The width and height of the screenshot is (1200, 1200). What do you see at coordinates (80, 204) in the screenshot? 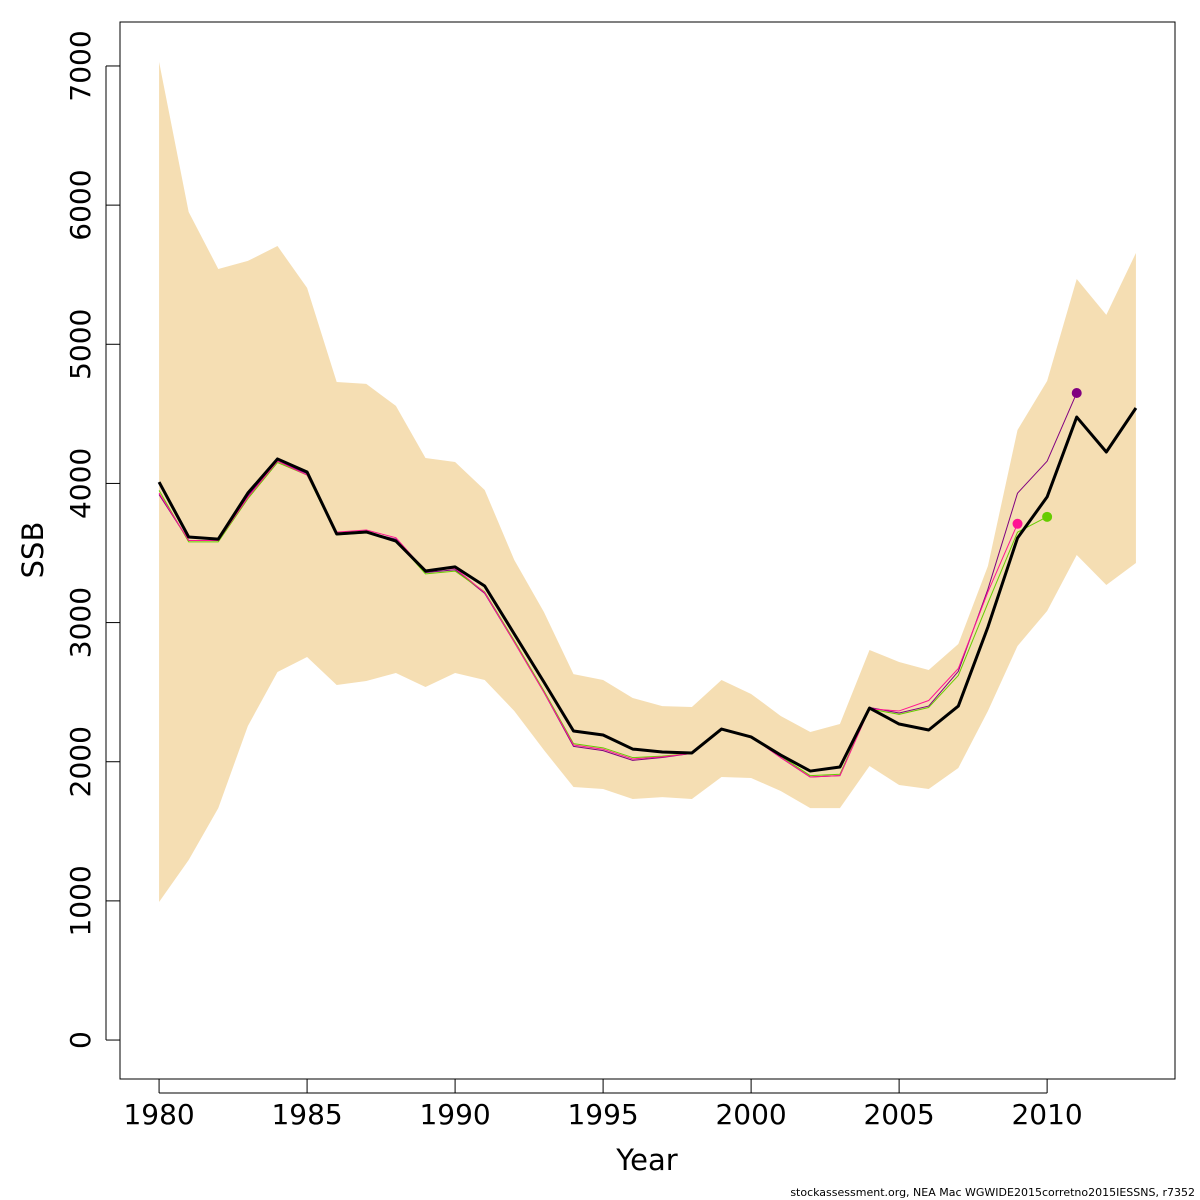
I see `y-tick-label: 6000` at bounding box center [80, 204].